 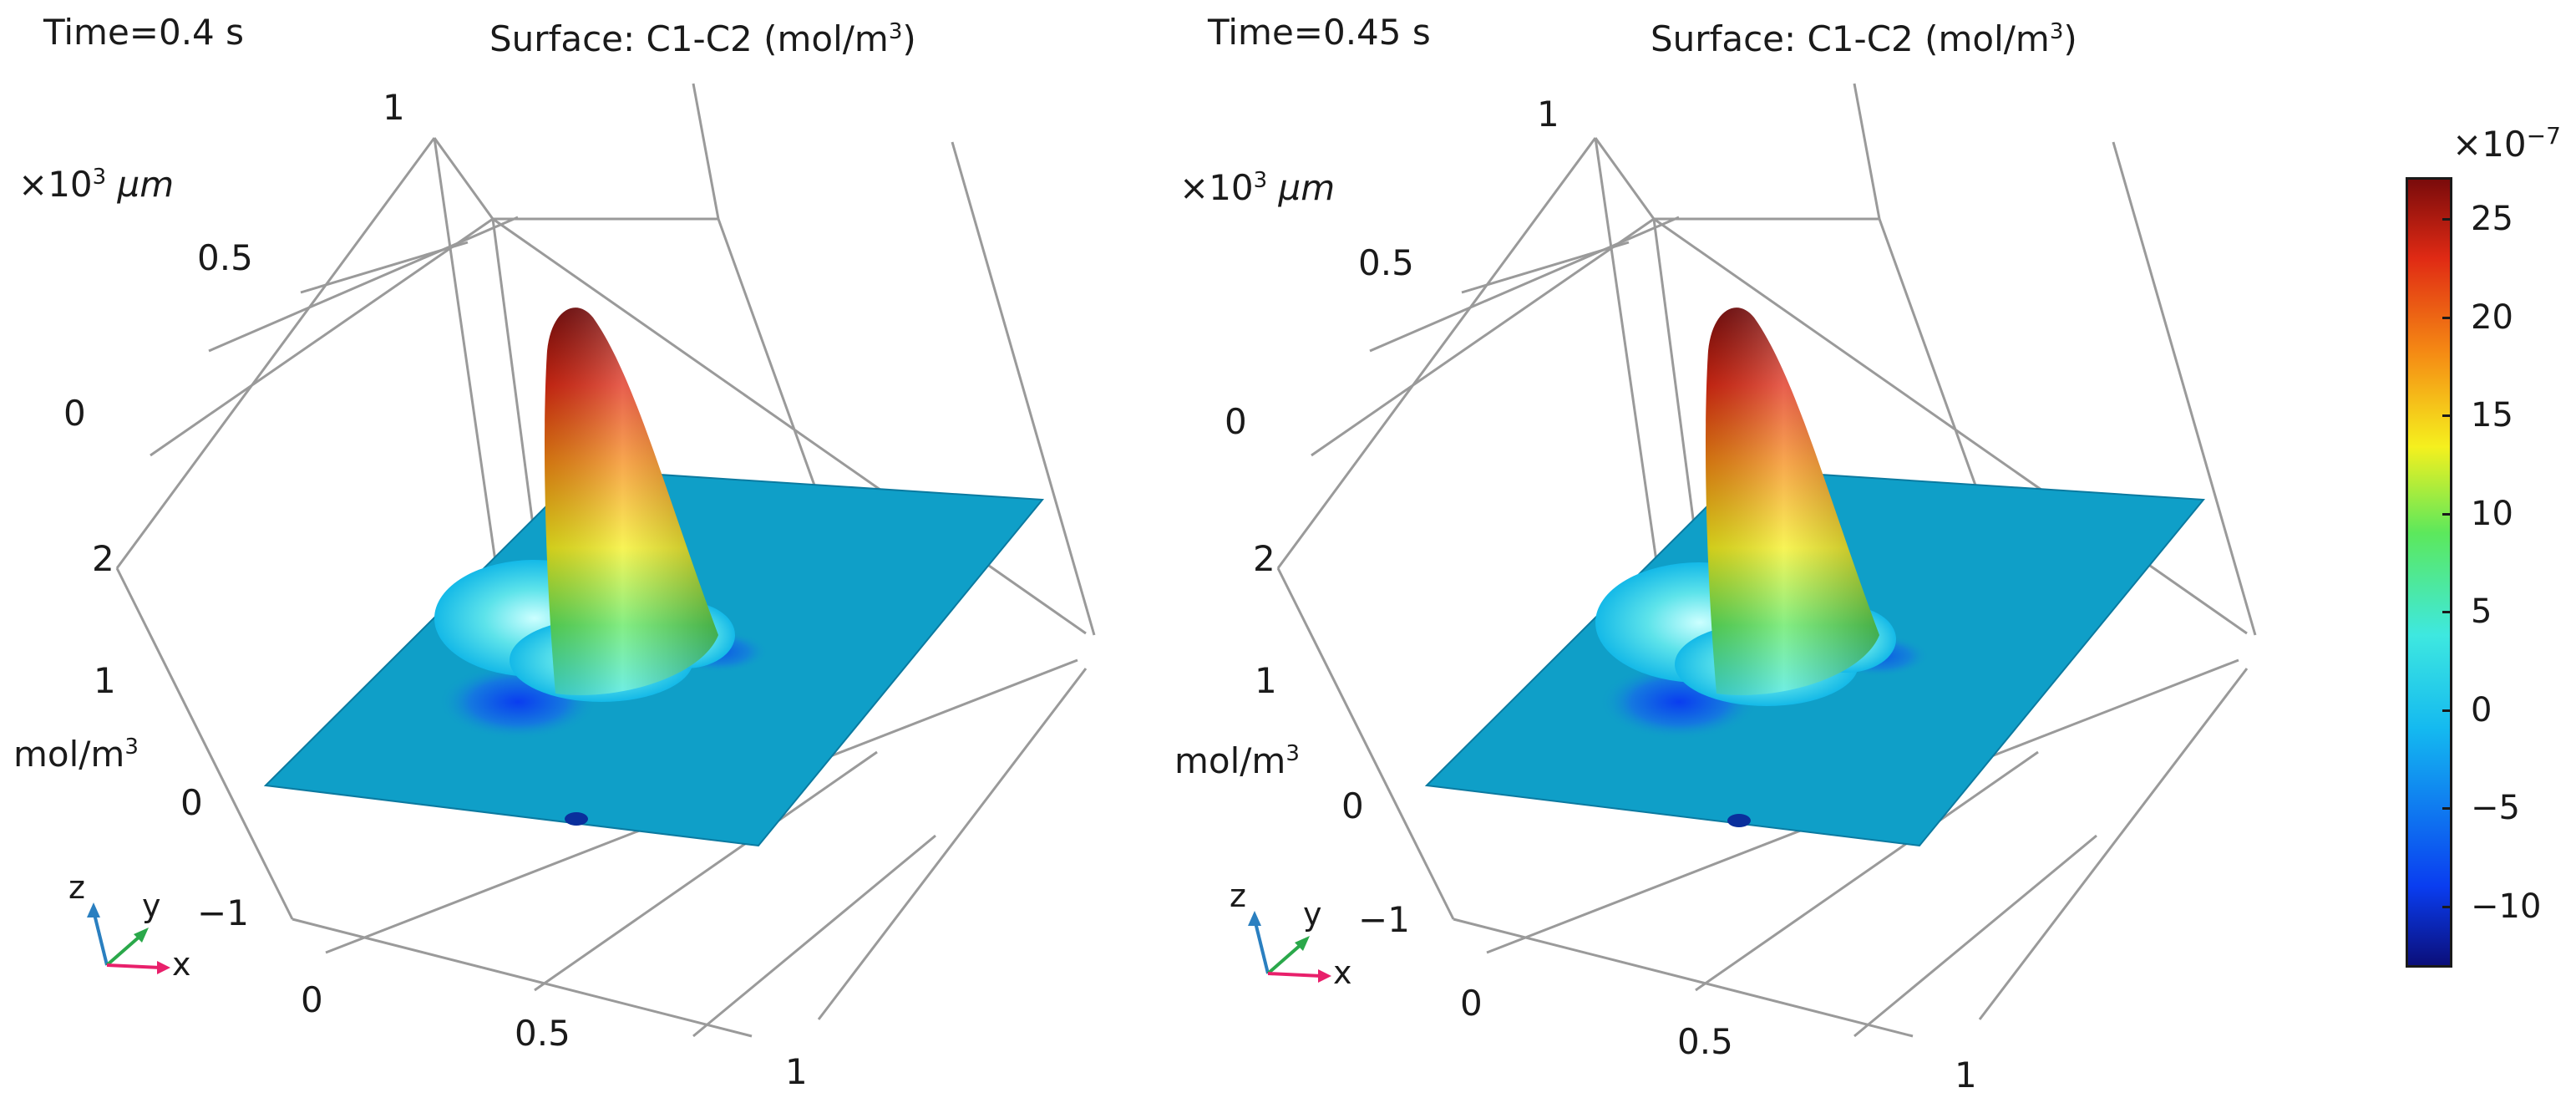 I want to click on colorbar-exponent: ×10⁻⁷, so click(x=2506, y=143).